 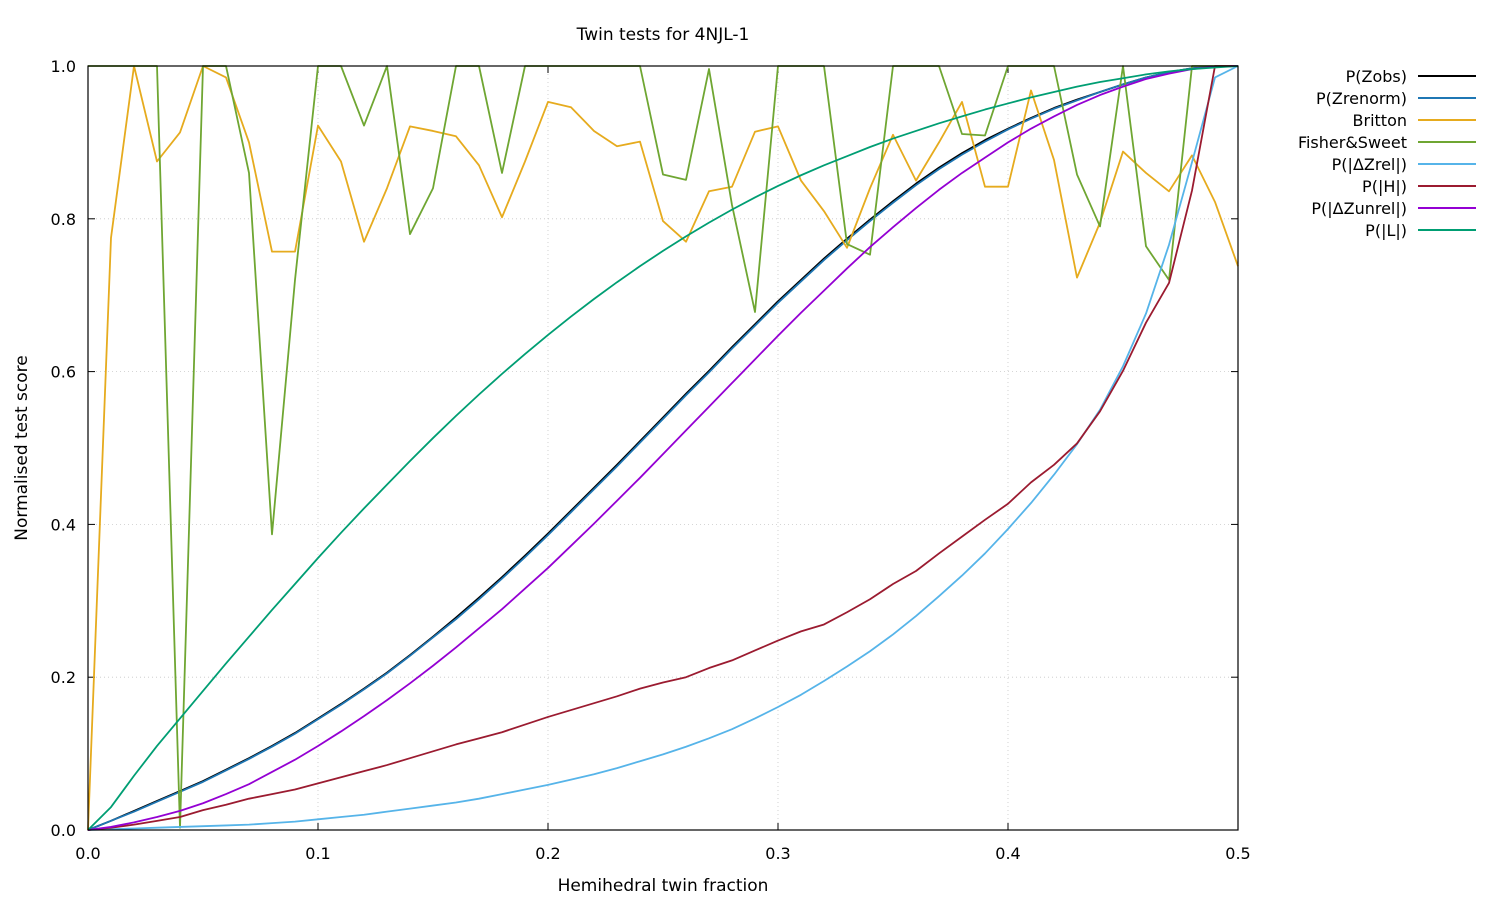 What do you see at coordinates (1007, 853) in the screenshot?
I see `x-tick-label-4: 0.4` at bounding box center [1007, 853].